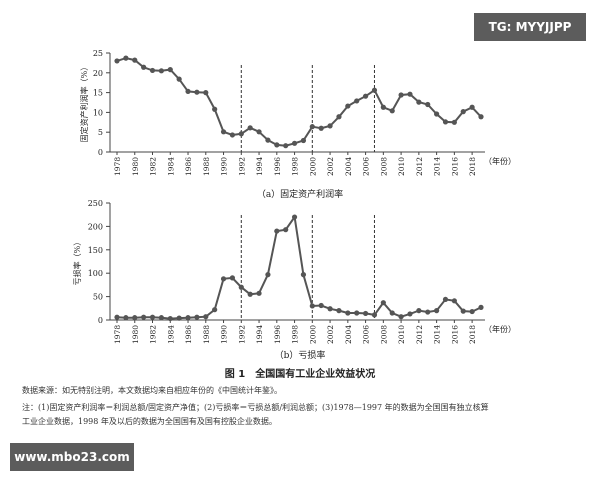  What do you see at coordinates (188, 334) in the screenshot?
I see `chart-b-x-tick-label: 1986` at bounding box center [188, 334].